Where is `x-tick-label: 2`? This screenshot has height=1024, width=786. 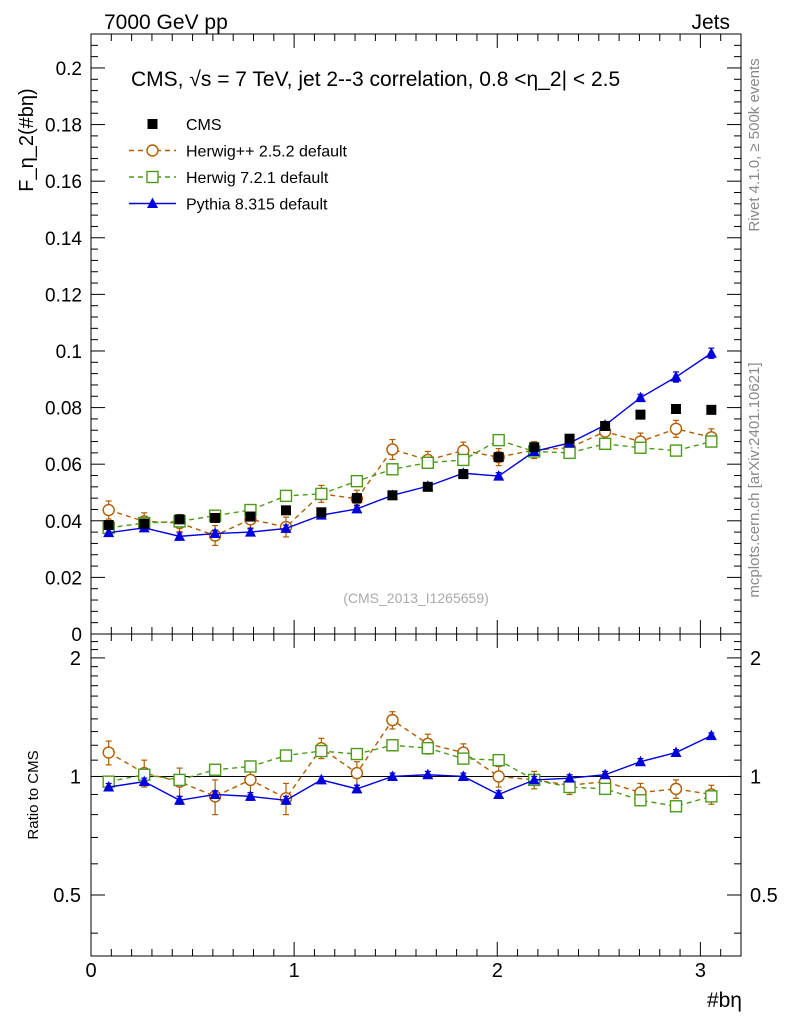 x-tick-label: 2 is located at coordinates (497, 971).